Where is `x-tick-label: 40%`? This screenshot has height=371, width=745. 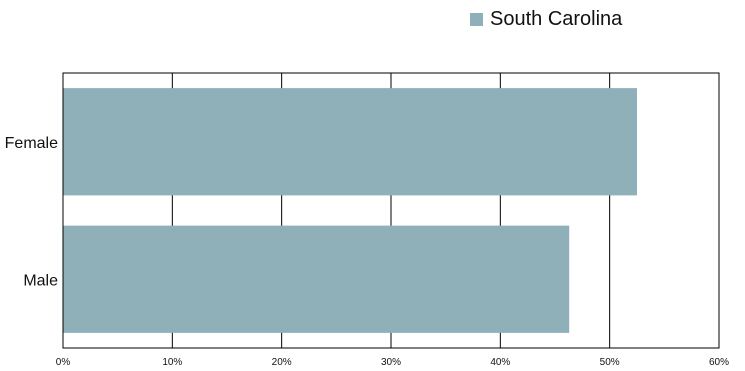
x-tick-label: 40% is located at coordinates (500, 362).